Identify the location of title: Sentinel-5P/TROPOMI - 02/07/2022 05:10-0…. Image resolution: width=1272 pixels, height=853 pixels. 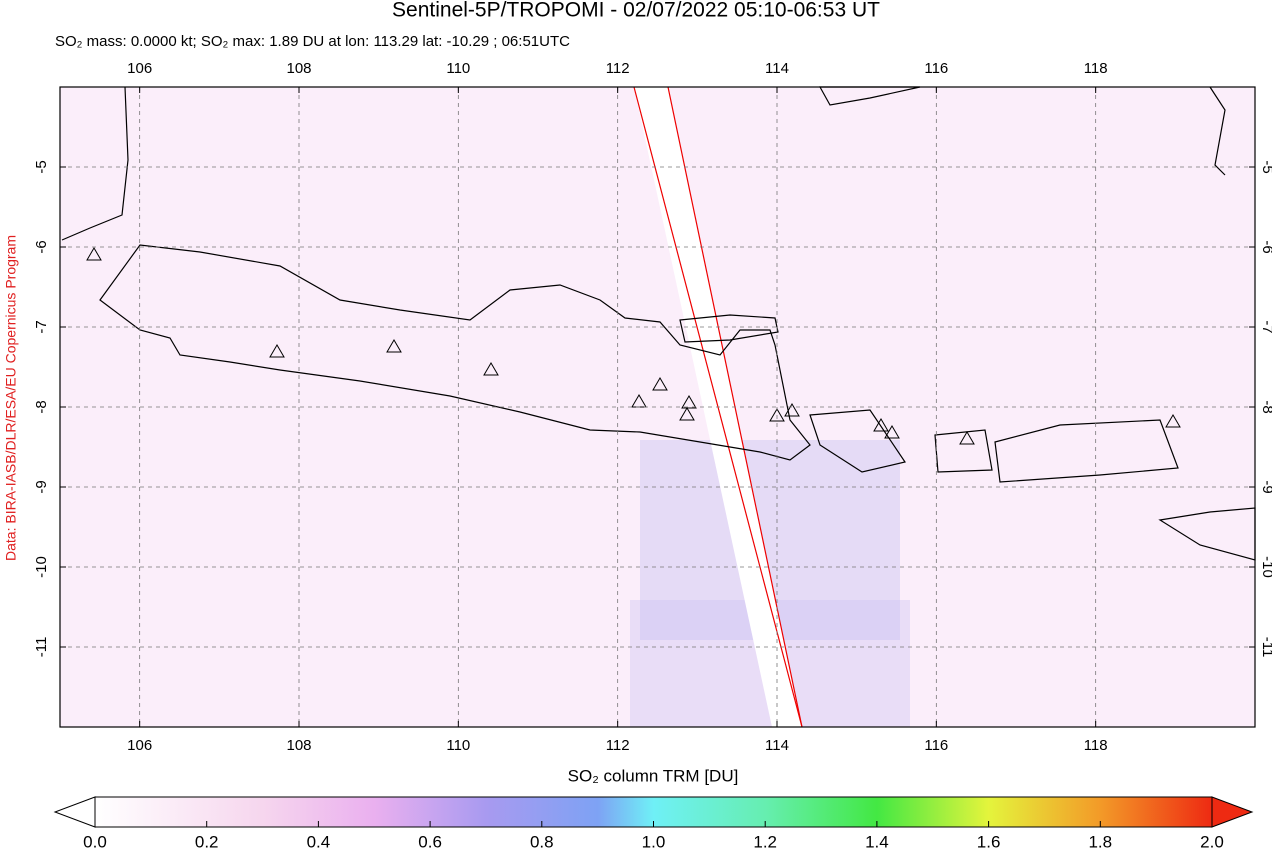
(636, 11).